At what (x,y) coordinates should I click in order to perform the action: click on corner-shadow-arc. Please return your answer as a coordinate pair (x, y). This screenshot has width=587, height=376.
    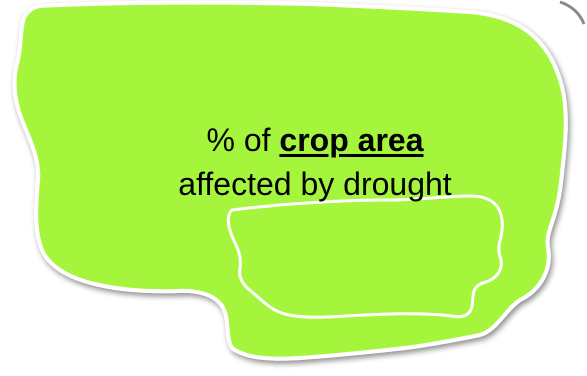
    Looking at the image, I should click on (572, 12).